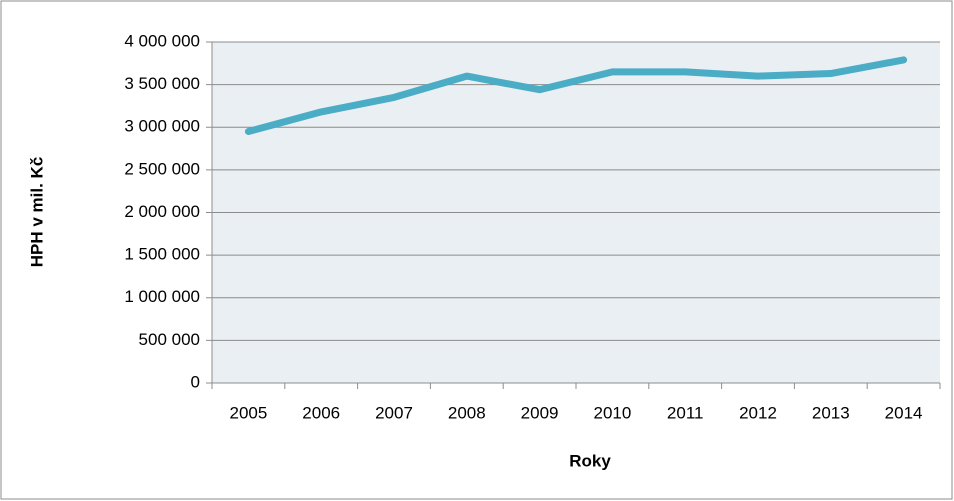 The height and width of the screenshot is (501, 954). What do you see at coordinates (321, 412) in the screenshot?
I see `x-tick-label: 2006` at bounding box center [321, 412].